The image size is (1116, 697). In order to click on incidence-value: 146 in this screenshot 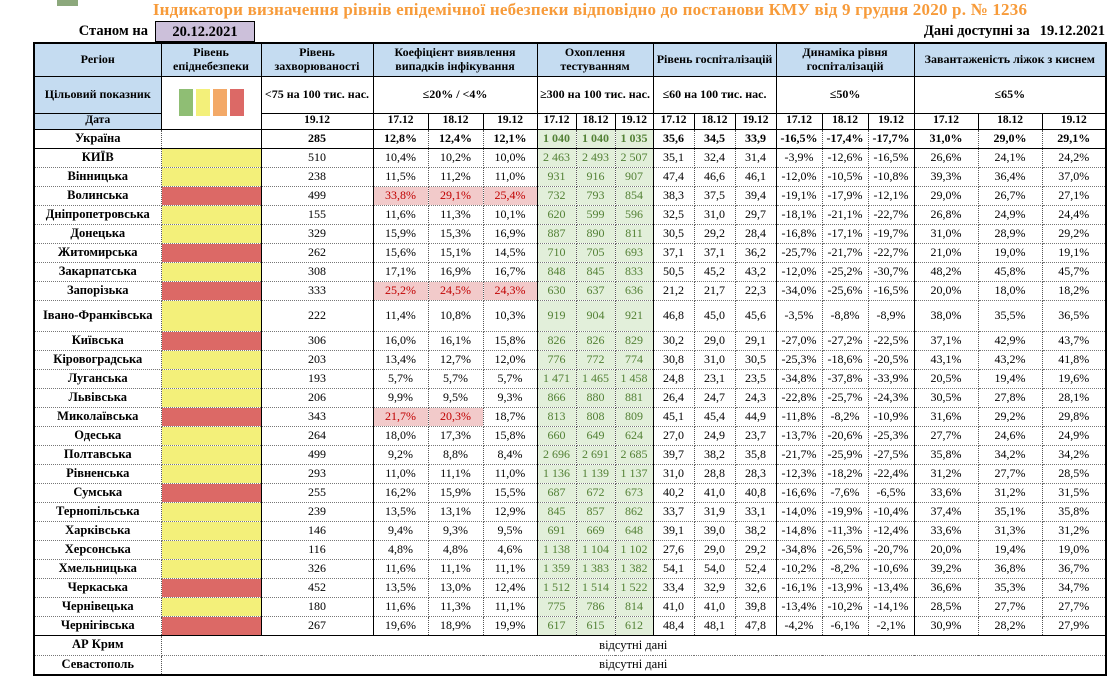, I will do `click(317, 531)`.